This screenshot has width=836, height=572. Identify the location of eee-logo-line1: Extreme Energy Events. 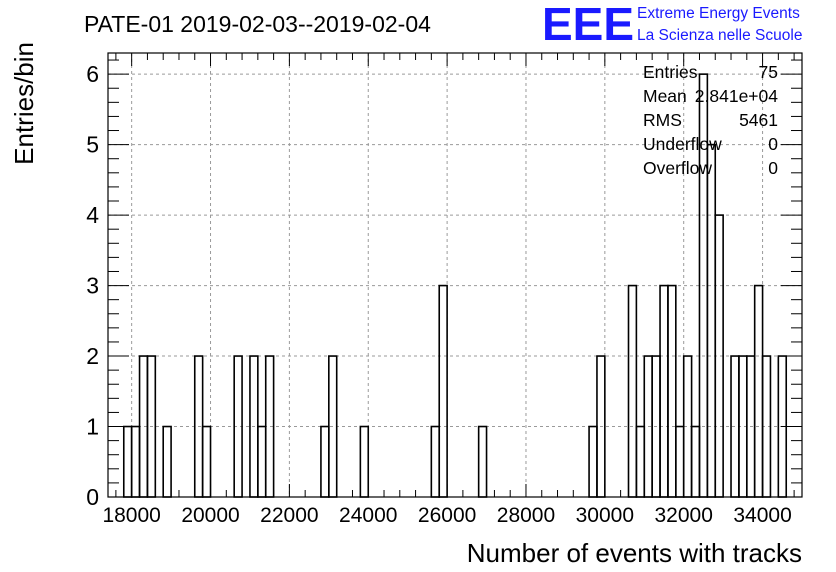
(718, 13).